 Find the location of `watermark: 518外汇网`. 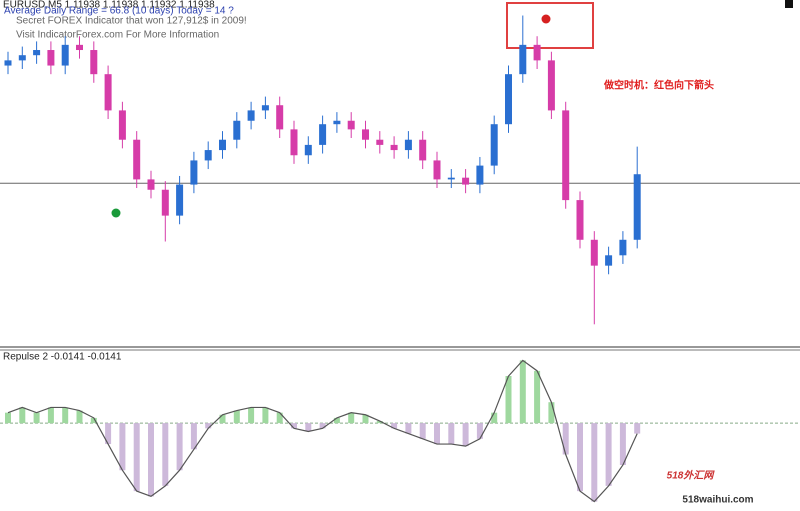

watermark: 518外汇网 is located at coordinates (691, 476).